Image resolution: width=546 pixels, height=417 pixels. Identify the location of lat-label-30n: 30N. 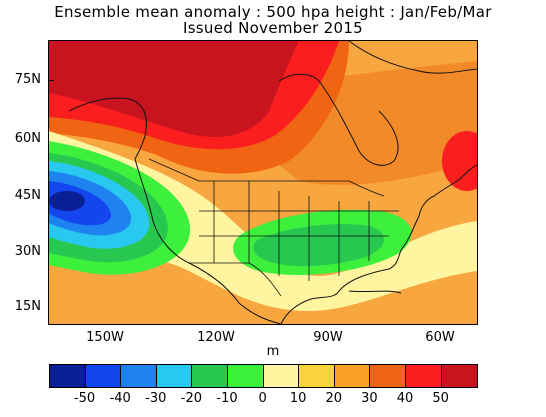
(27, 251).